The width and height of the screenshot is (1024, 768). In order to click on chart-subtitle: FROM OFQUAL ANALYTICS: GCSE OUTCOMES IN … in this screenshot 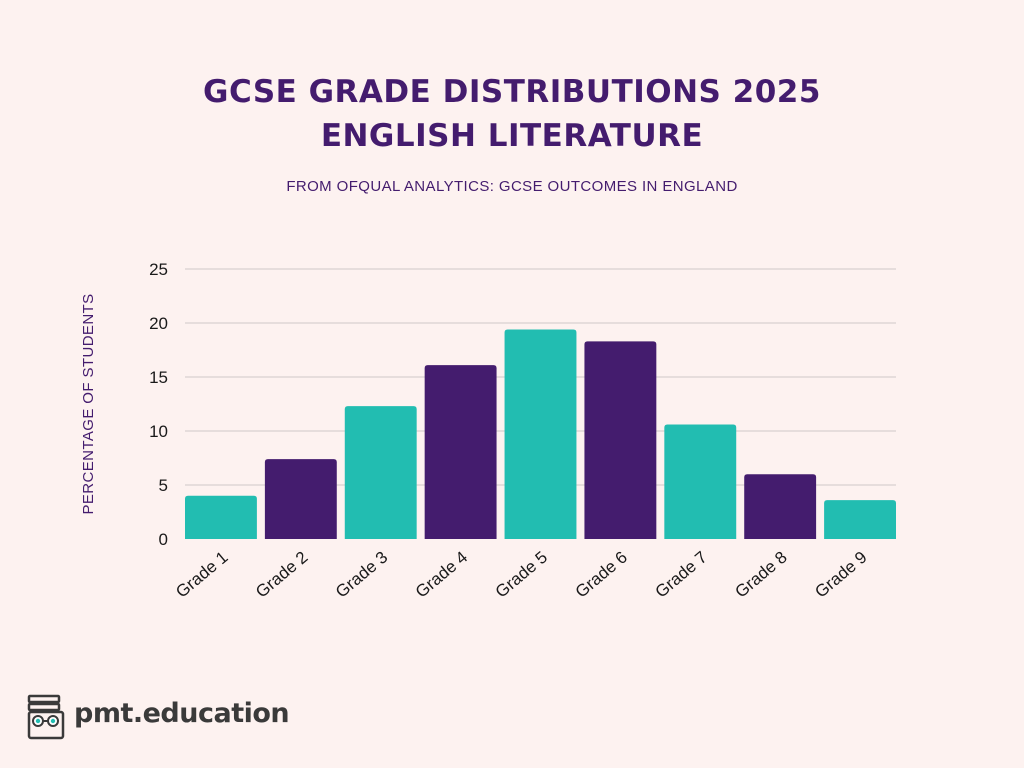, I will do `click(512, 186)`.